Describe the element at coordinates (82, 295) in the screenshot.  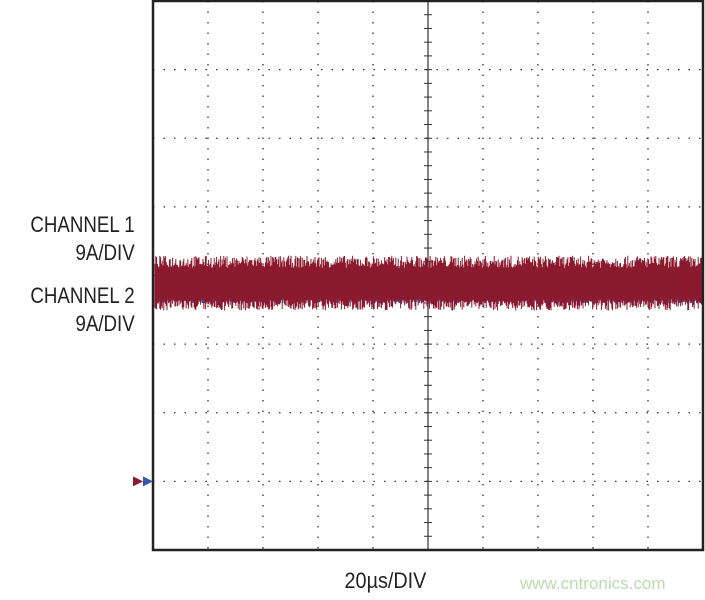
I see `channel-2-label: CHANNEL 2` at that location.